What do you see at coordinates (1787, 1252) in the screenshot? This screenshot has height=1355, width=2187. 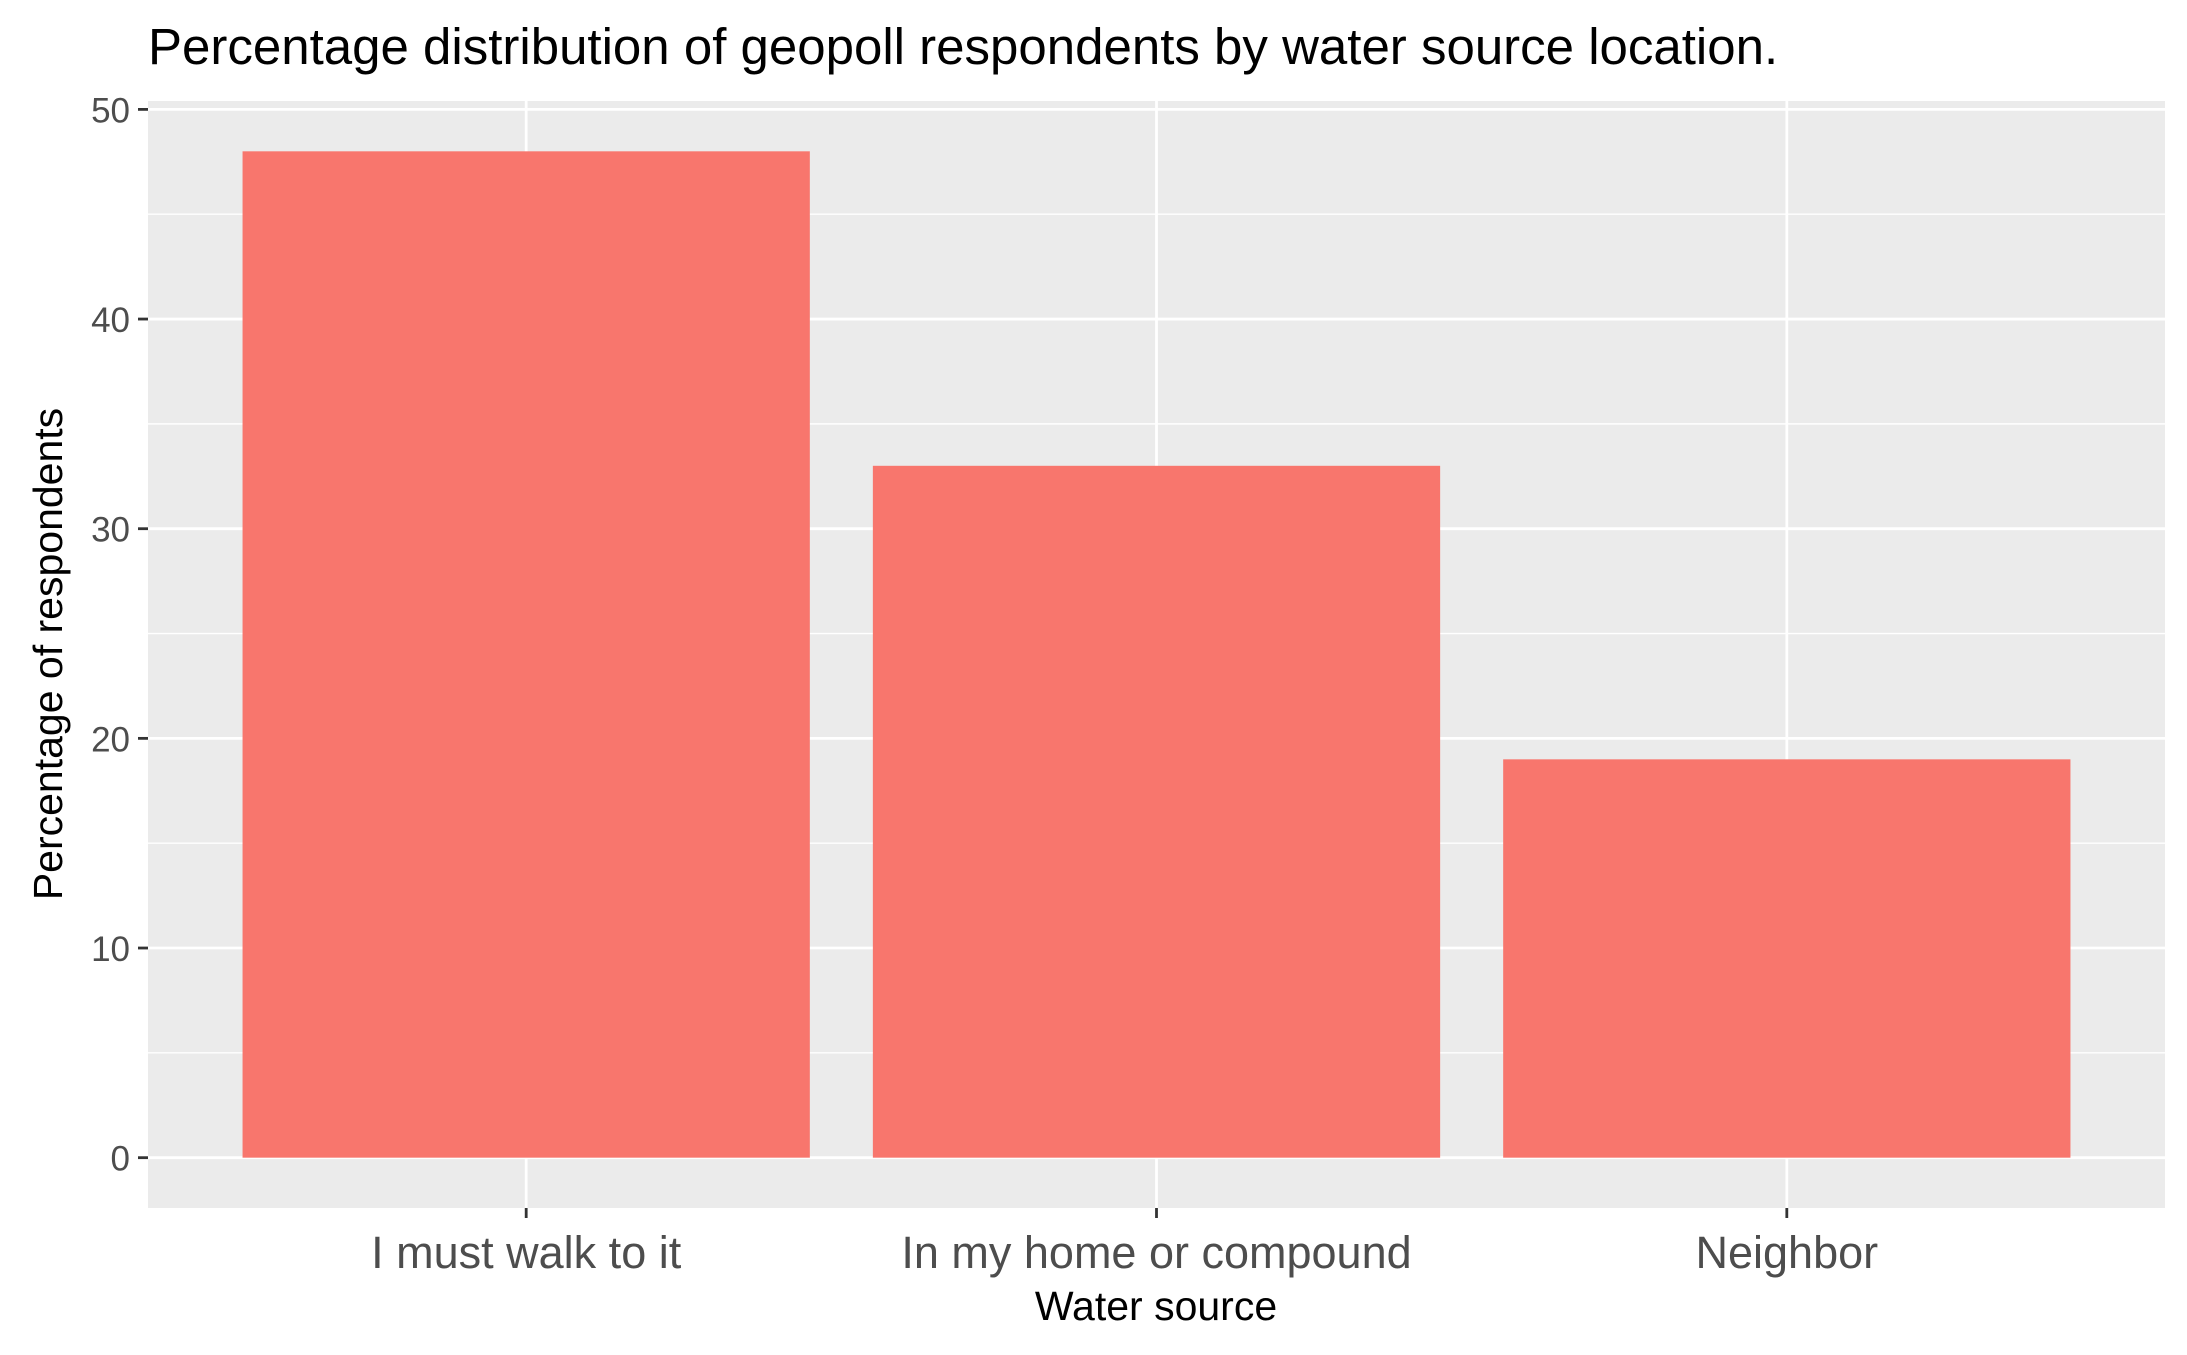 I see `x-tick-label: Neighbor` at bounding box center [1787, 1252].